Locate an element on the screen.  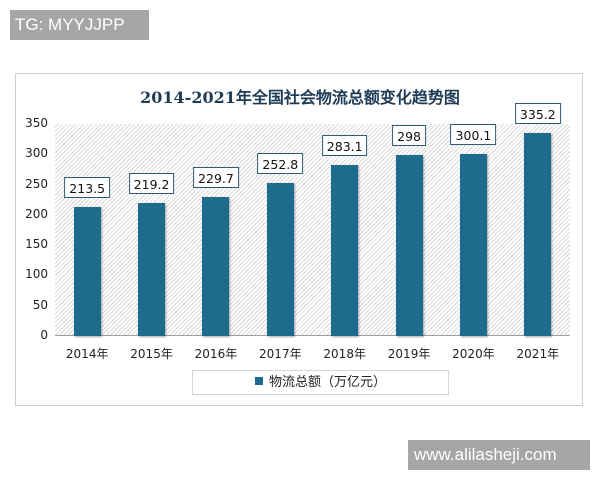
y-tick-label: 350 is located at coordinates (36, 123).